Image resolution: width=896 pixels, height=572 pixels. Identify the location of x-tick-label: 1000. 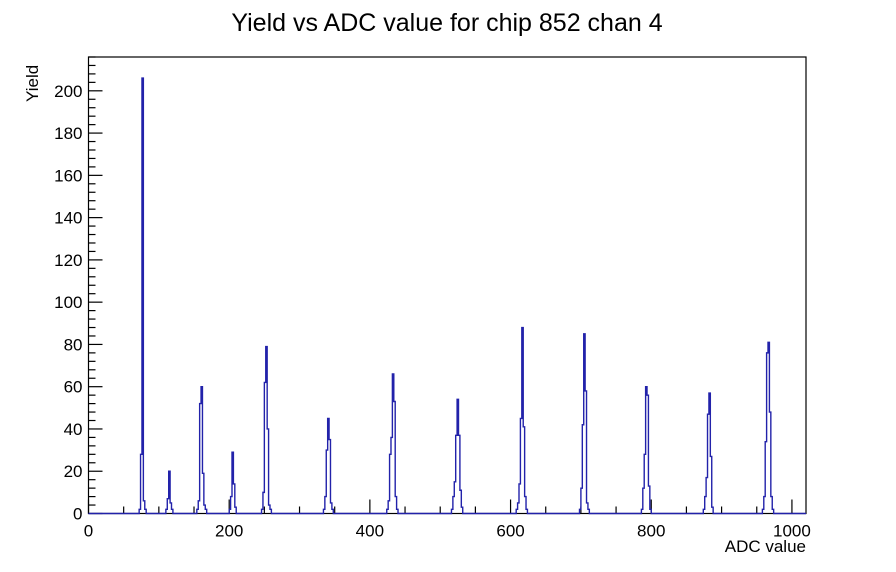
(792, 531).